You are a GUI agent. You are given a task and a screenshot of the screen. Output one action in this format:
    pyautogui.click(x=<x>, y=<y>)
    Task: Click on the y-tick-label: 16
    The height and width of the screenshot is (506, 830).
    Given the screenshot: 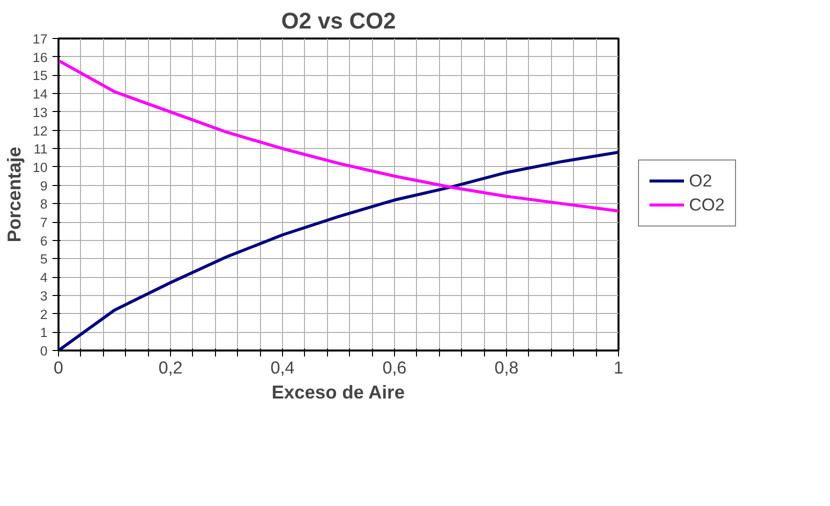 What is the action you would take?
    pyautogui.click(x=40, y=57)
    